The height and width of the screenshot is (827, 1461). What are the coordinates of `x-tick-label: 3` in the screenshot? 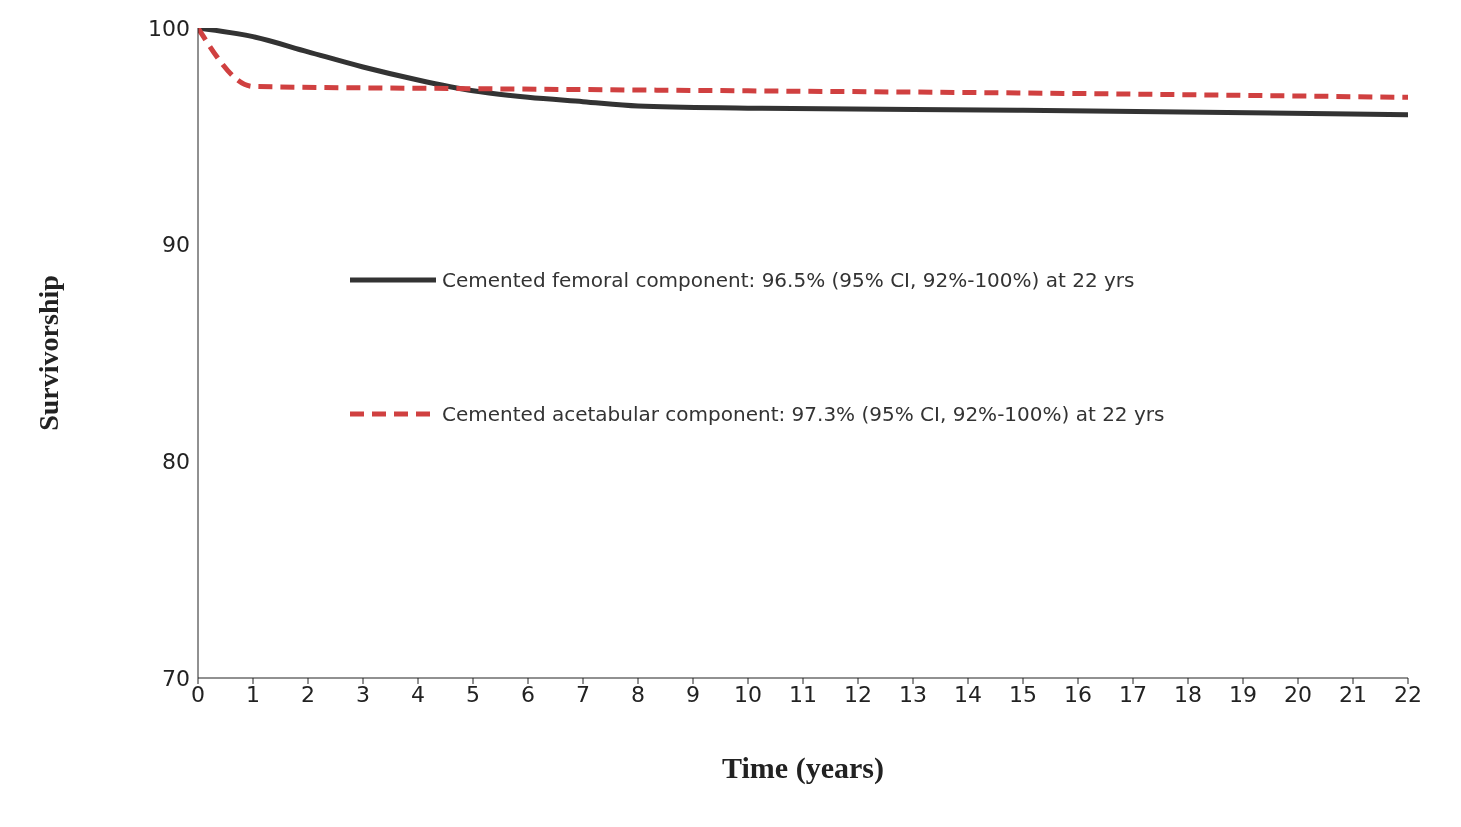 It's located at (363, 694).